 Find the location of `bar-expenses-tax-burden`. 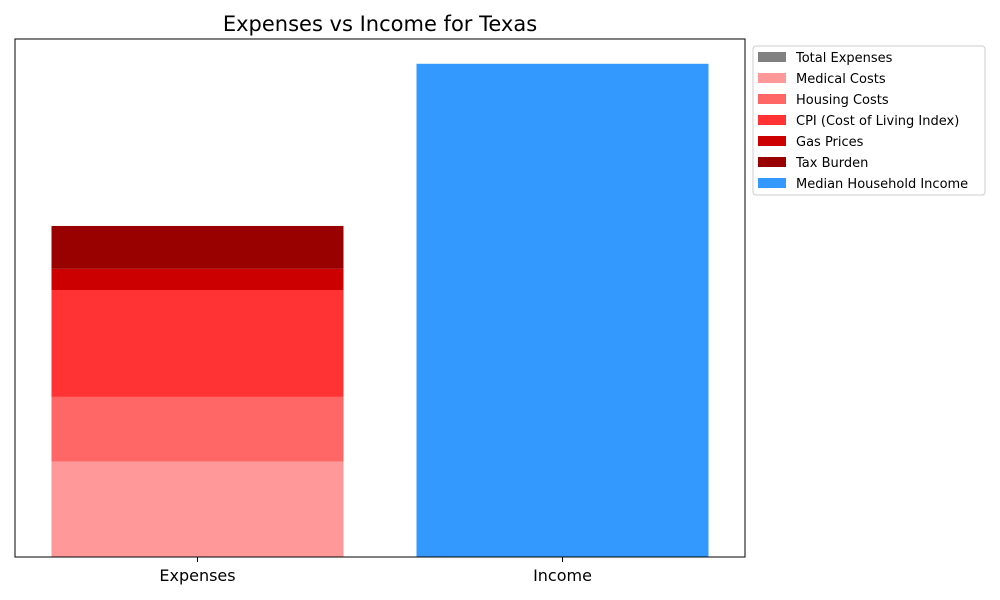

bar-expenses-tax-burden is located at coordinates (197, 247).